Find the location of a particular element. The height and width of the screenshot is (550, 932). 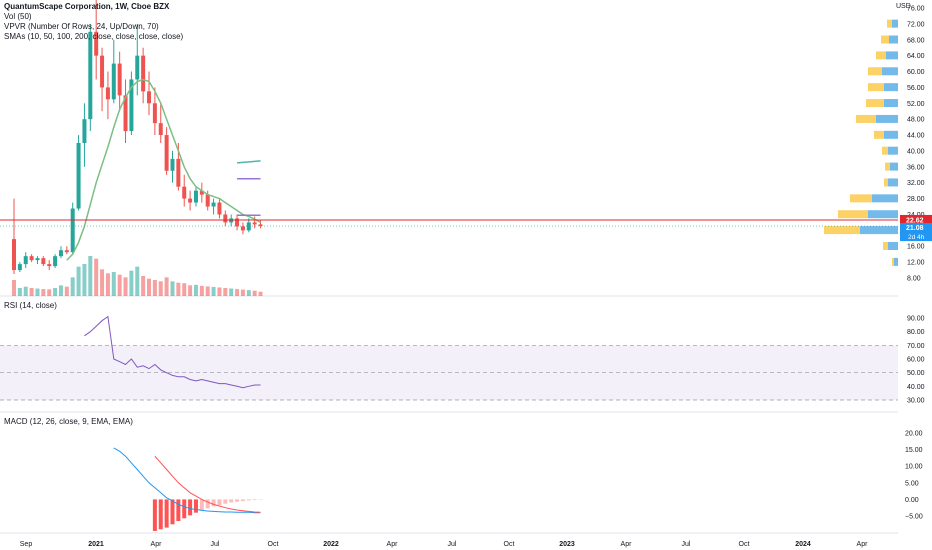

macd-legend: MACD (12, 26, close, 9, EMA, EMA) is located at coordinates (68, 421).